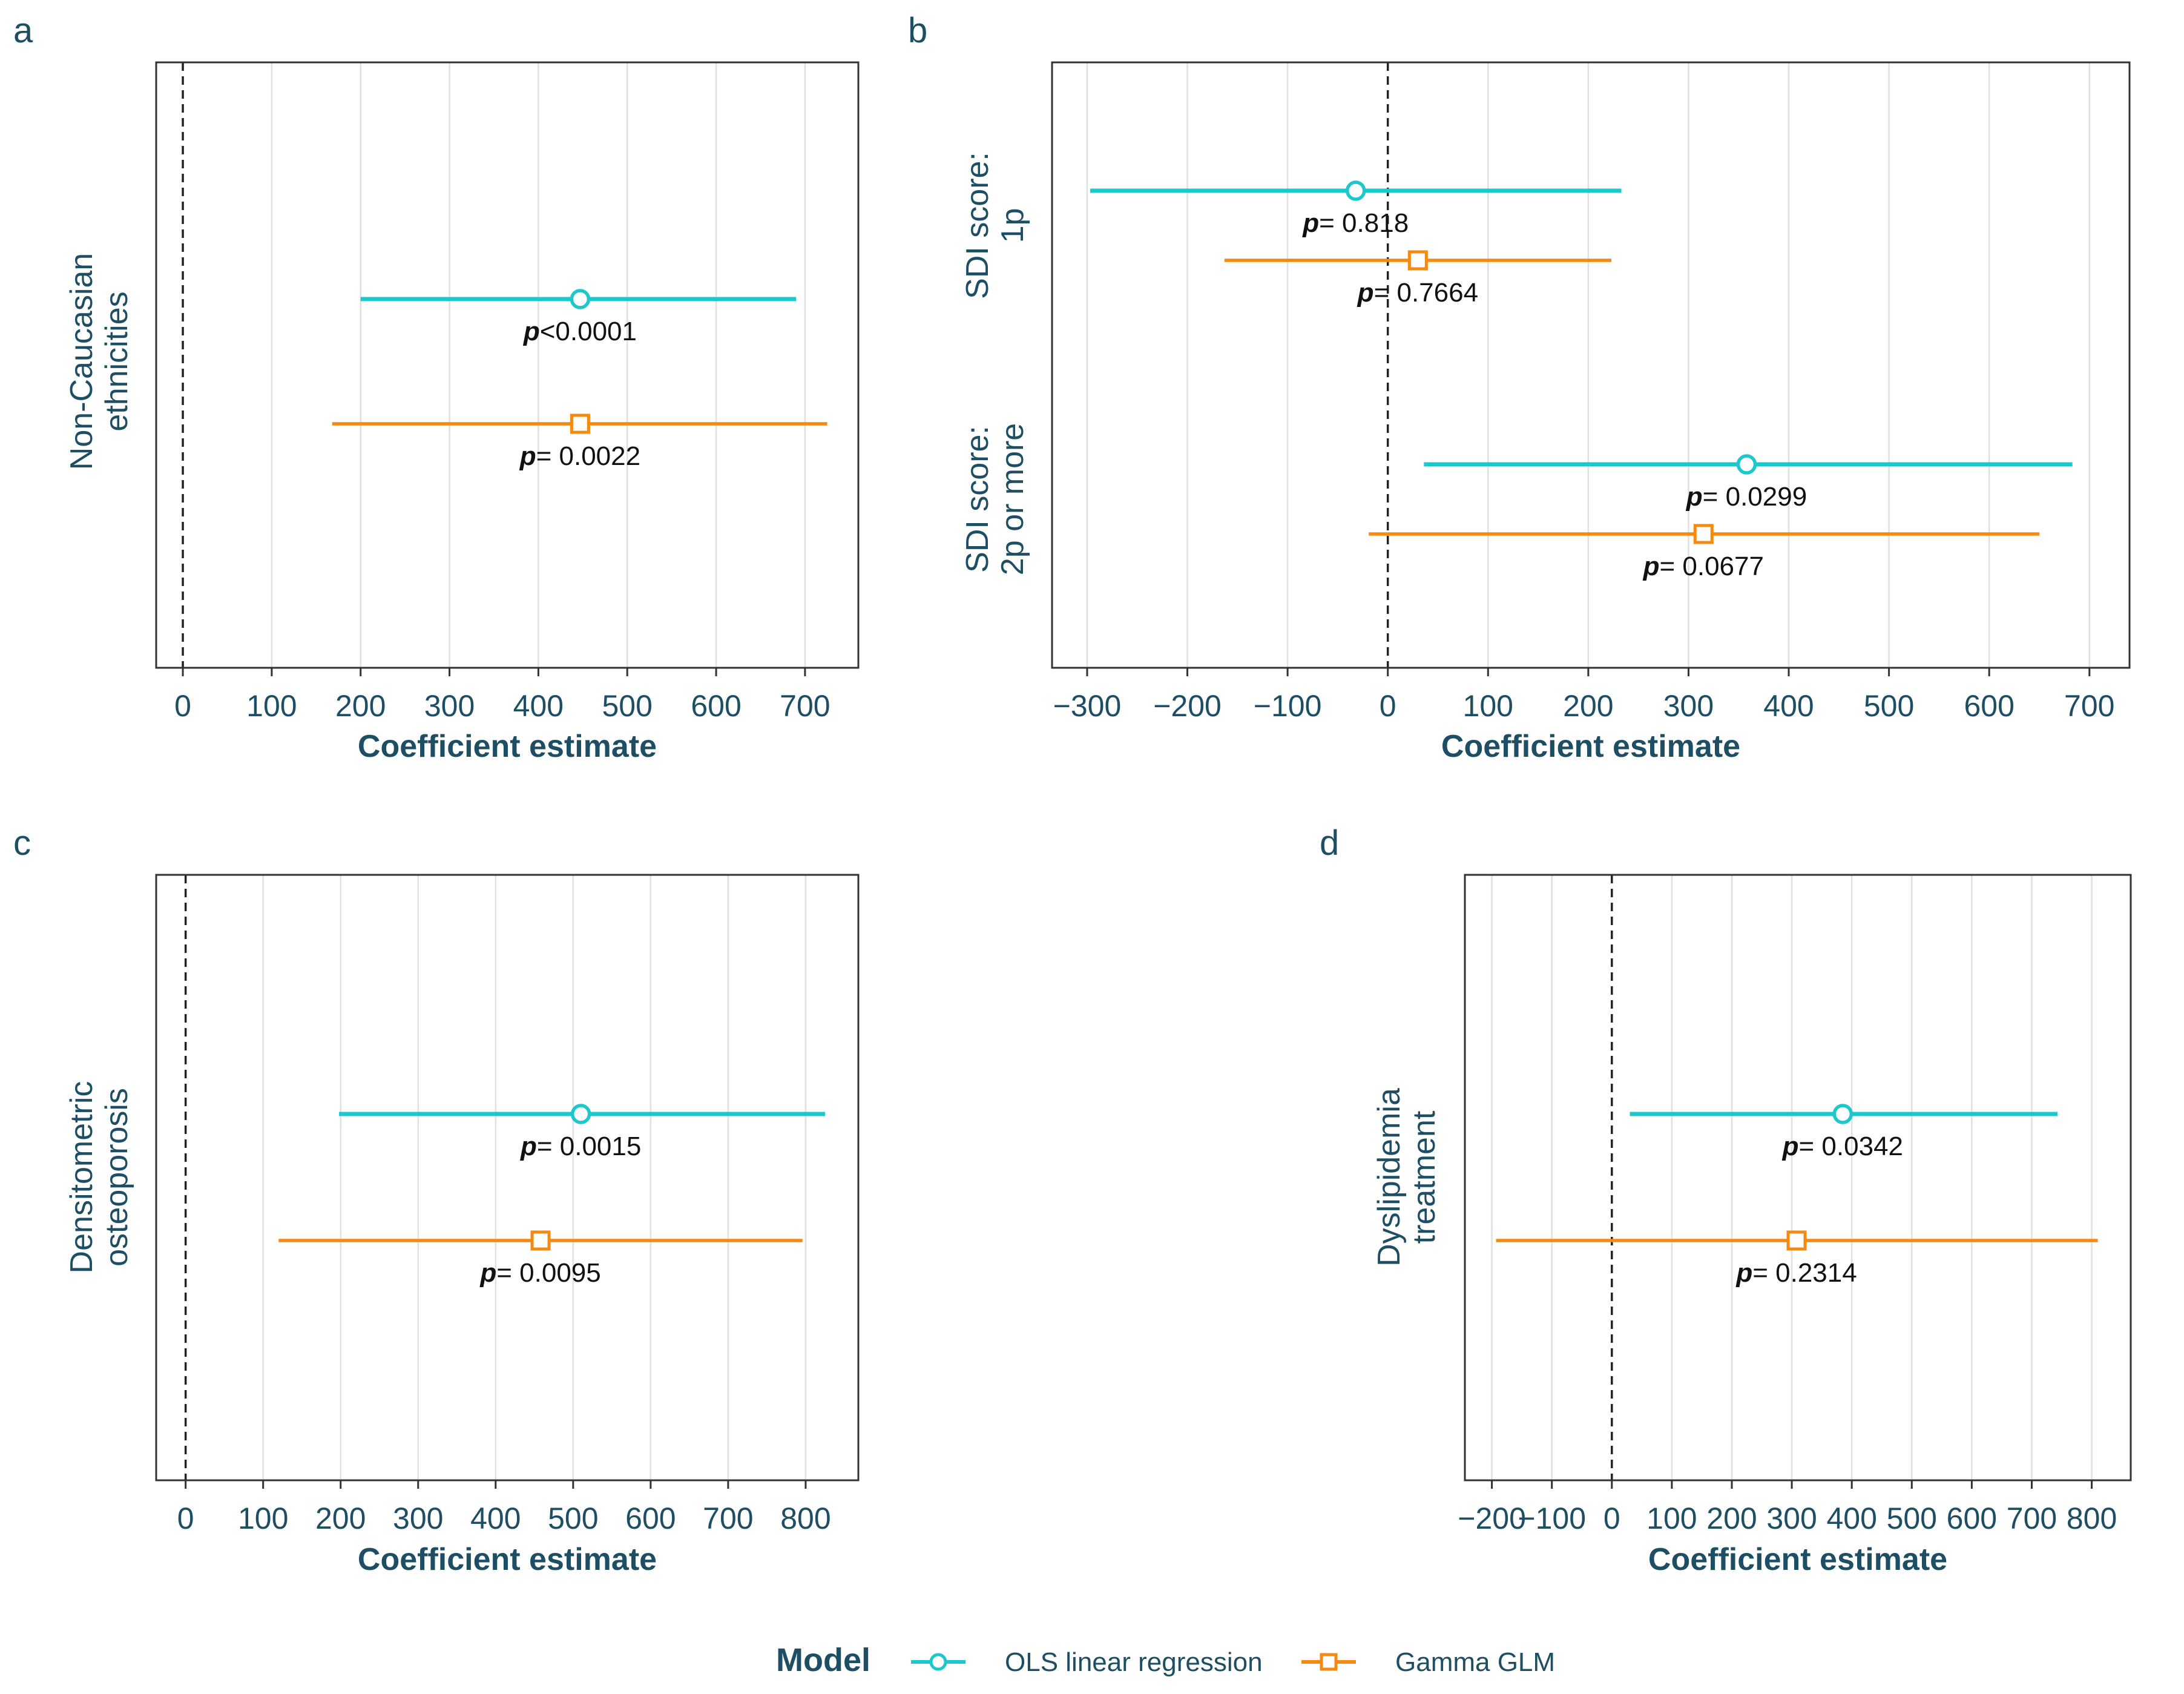 This screenshot has height=1694, width=2184. What do you see at coordinates (81, 361) in the screenshot?
I see `category-label-line: Non-Caucasian` at bounding box center [81, 361].